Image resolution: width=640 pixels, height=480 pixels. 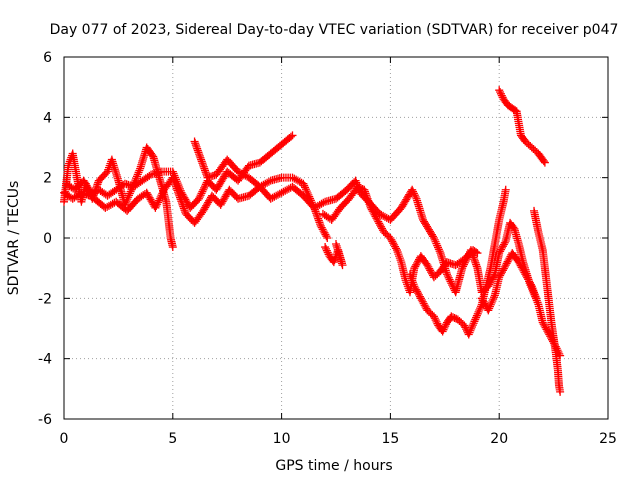 What do you see at coordinates (338, 439) in the screenshot?
I see `x-tick-labels: 0 5 10 15 20 25` at bounding box center [338, 439].